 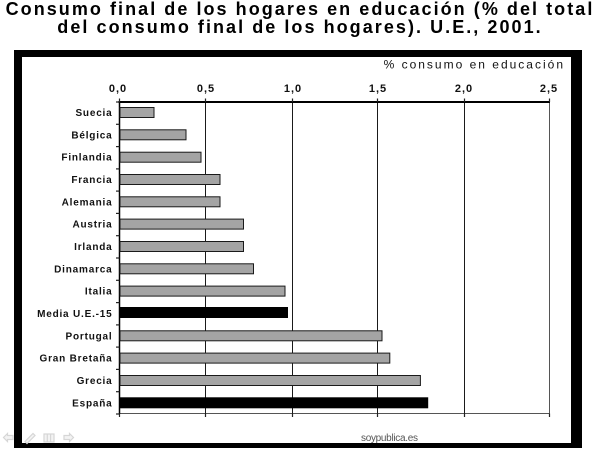 I want to click on svg-text: 2,5, so click(x=549, y=89).